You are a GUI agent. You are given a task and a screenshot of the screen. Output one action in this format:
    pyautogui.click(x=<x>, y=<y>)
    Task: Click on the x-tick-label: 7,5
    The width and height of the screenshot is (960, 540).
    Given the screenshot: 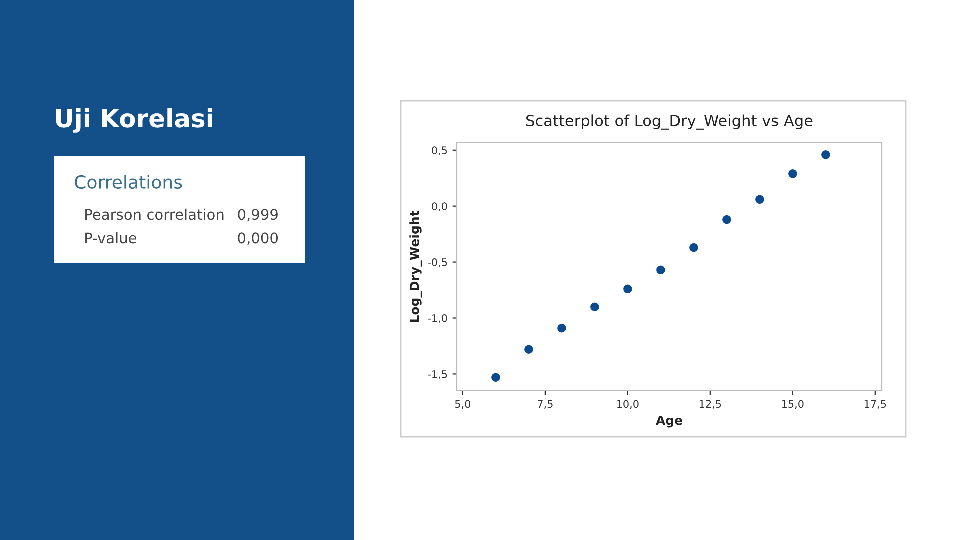 What is the action you would take?
    pyautogui.click(x=545, y=405)
    